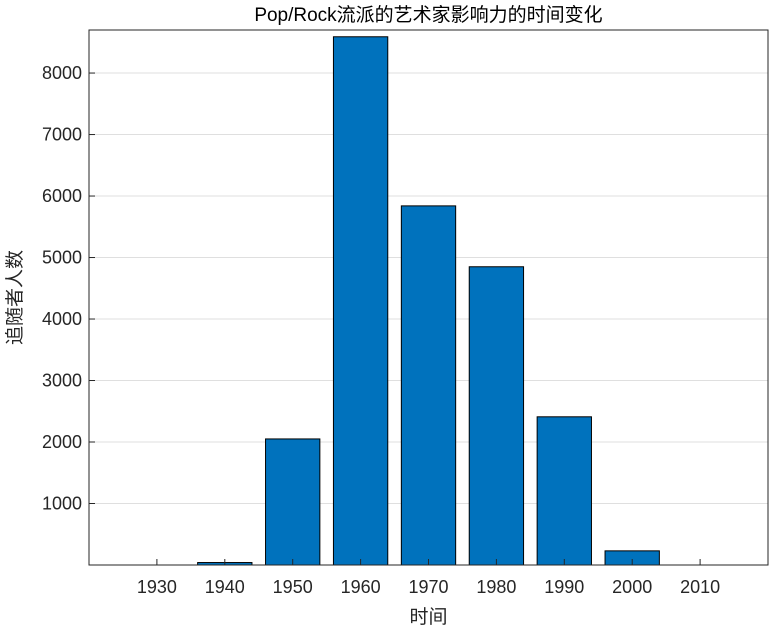  I want to click on y-tick-label: 3000, so click(62, 381).